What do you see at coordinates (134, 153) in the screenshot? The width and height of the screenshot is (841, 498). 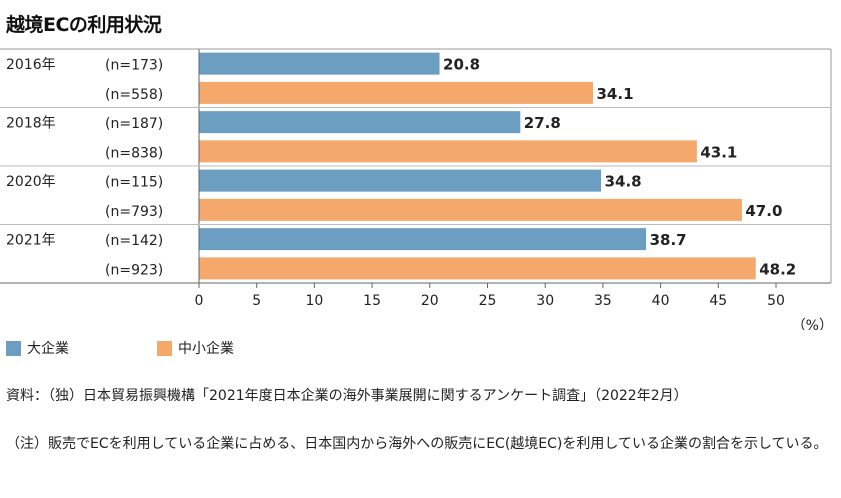 I see `sample-size-label: (n=838)` at bounding box center [134, 153].